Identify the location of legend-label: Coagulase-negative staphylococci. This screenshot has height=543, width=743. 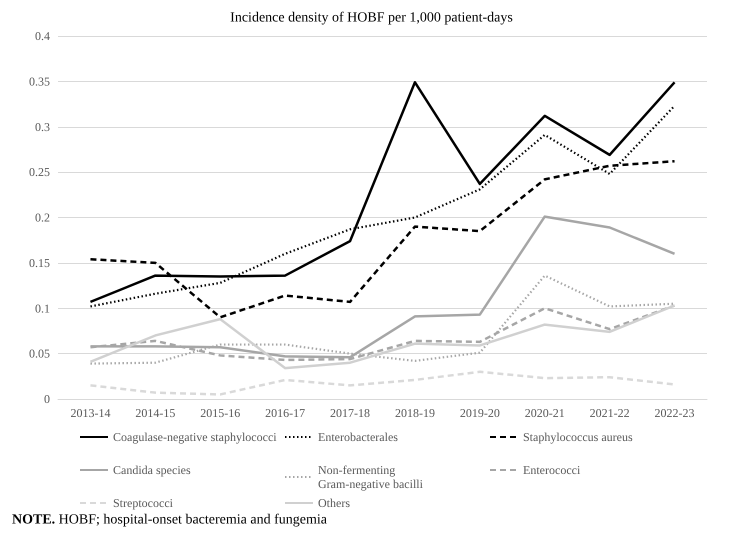
(195, 437).